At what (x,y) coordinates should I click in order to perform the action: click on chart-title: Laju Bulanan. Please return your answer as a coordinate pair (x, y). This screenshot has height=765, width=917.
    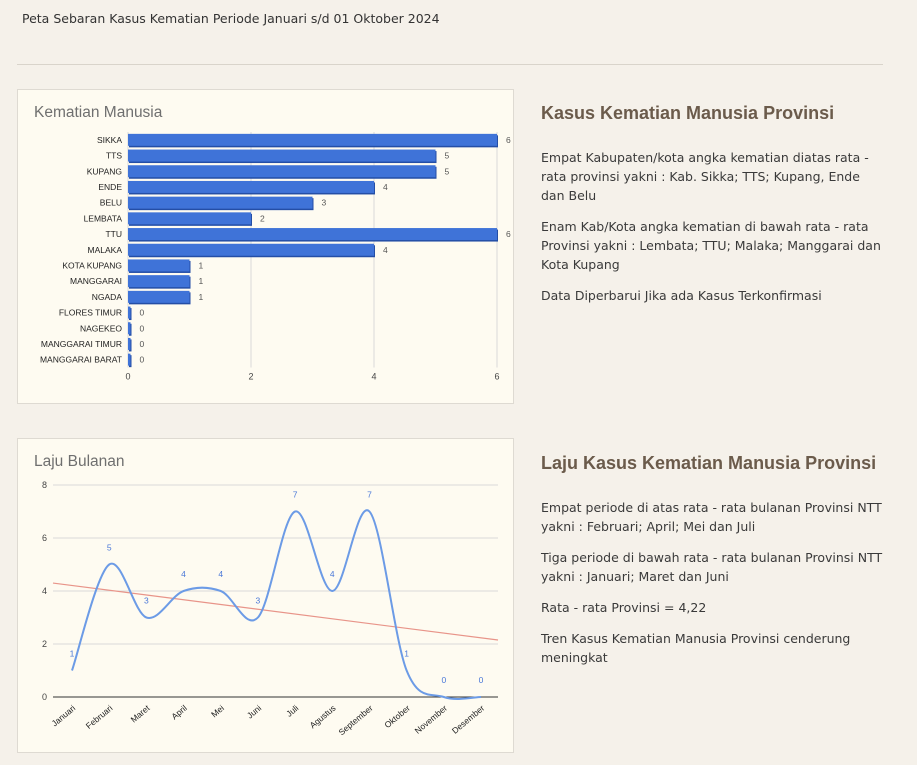
    Looking at the image, I should click on (79, 461).